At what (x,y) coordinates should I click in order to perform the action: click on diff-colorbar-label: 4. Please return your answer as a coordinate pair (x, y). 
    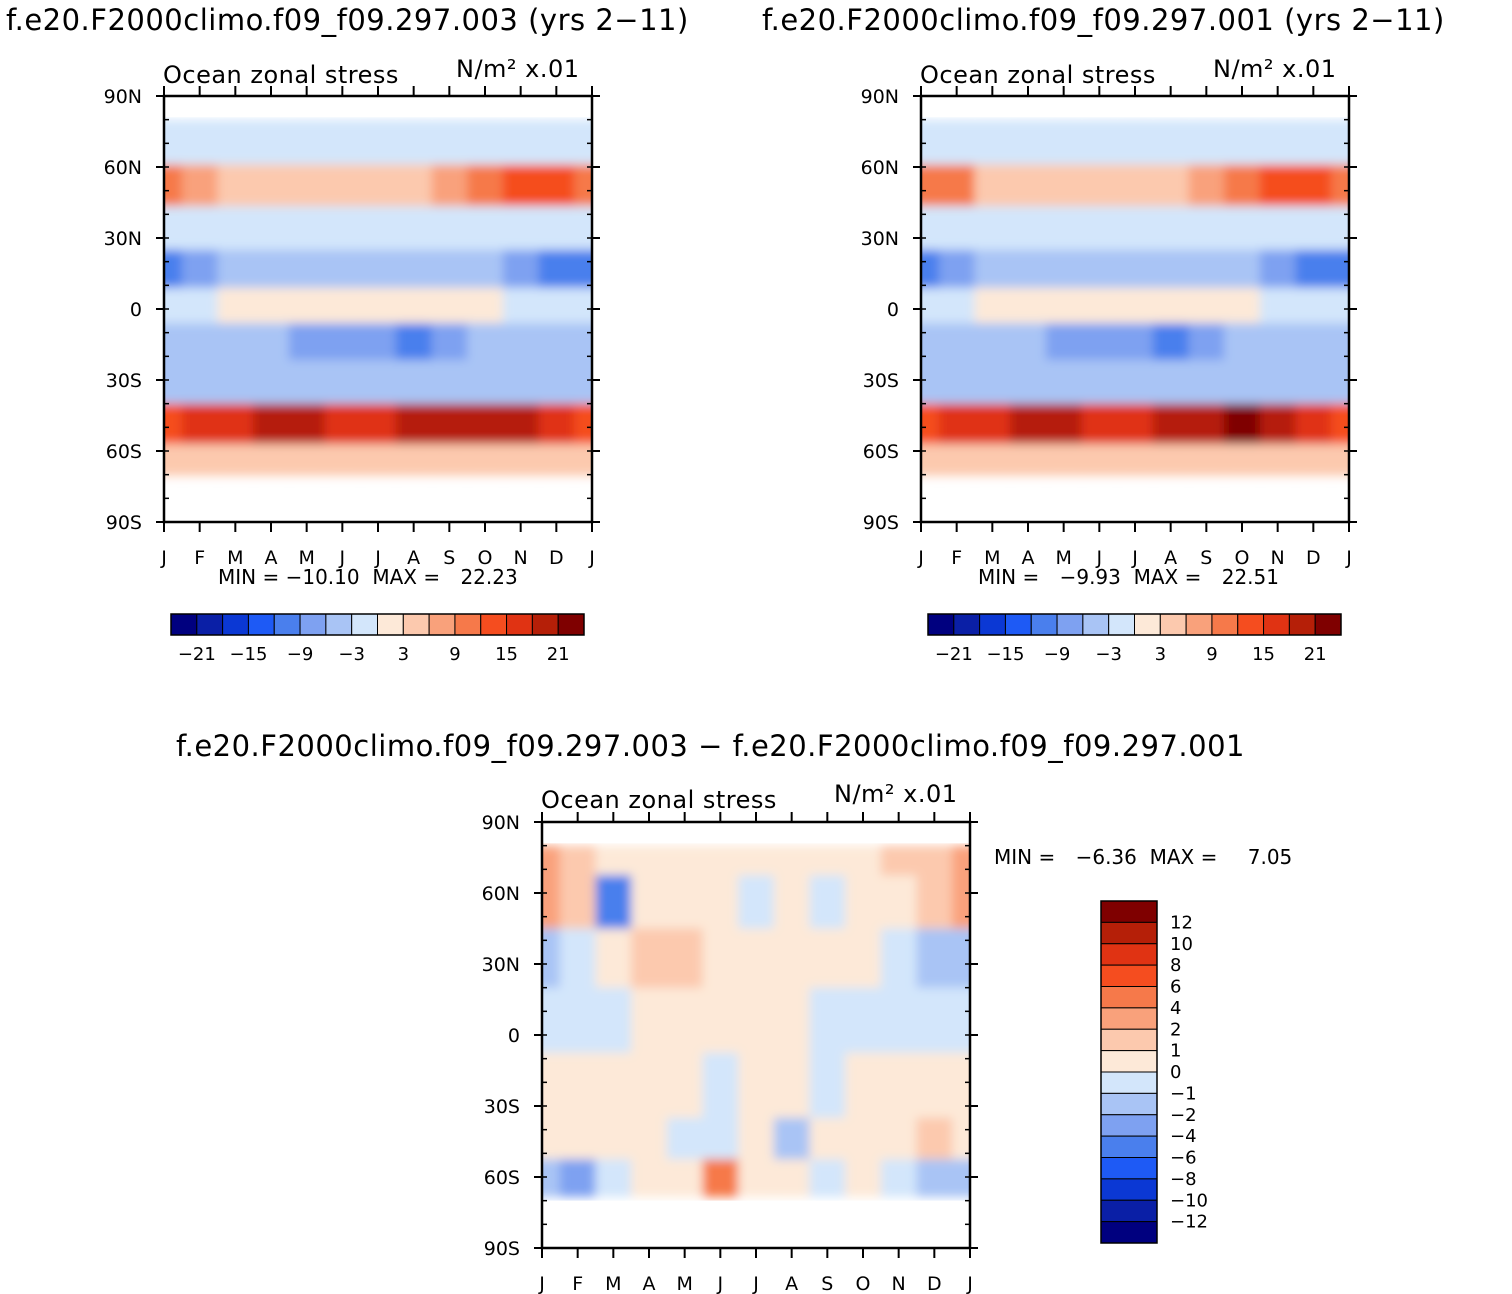
    Looking at the image, I should click on (1175, 1008).